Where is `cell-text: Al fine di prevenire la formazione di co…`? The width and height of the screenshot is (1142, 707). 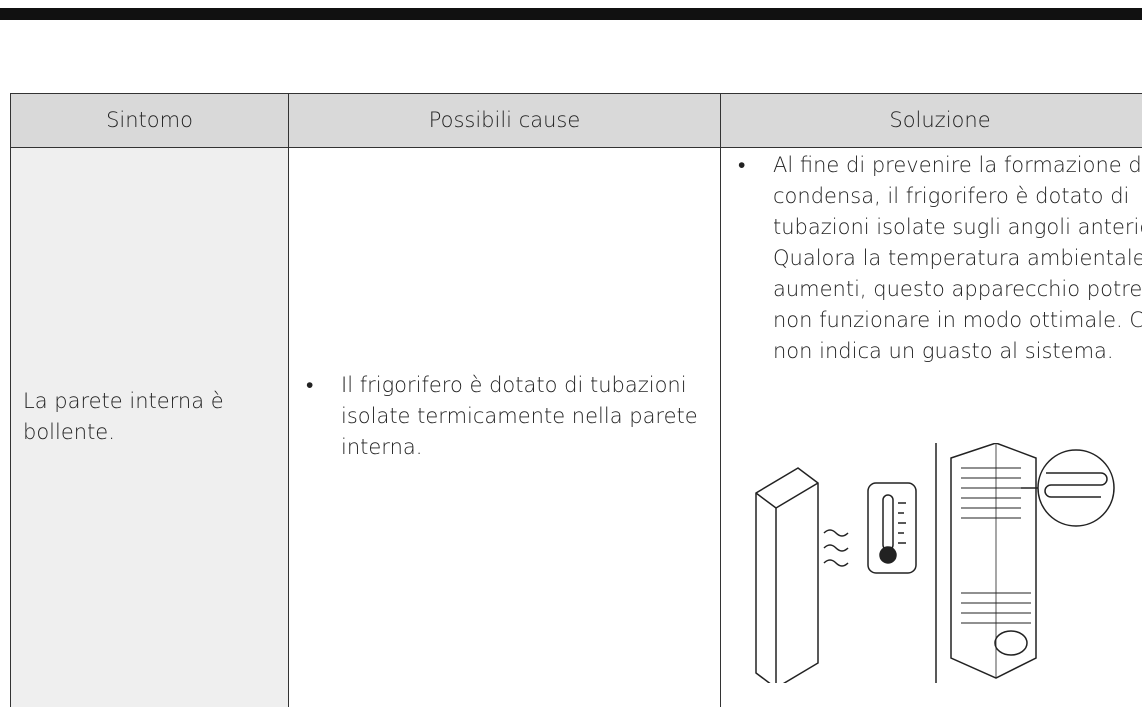 cell-text: Al fine di prevenire la formazione di co… is located at coordinates (931, 258).